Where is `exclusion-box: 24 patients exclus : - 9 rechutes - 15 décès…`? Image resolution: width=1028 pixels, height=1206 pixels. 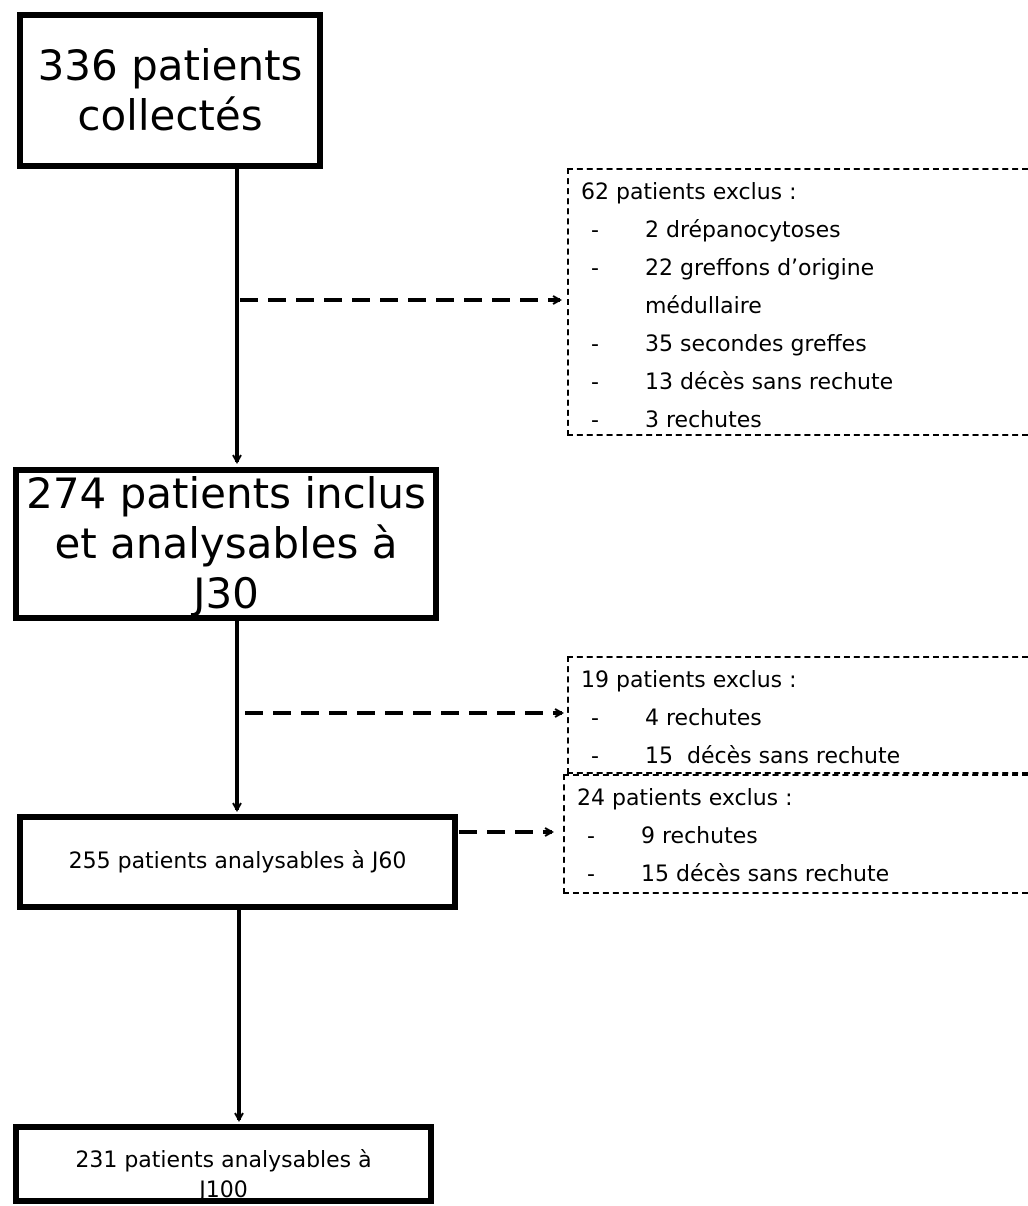 exclusion-box: 24 patients exclus : - 9 rechutes - 15 décès… is located at coordinates (795, 834).